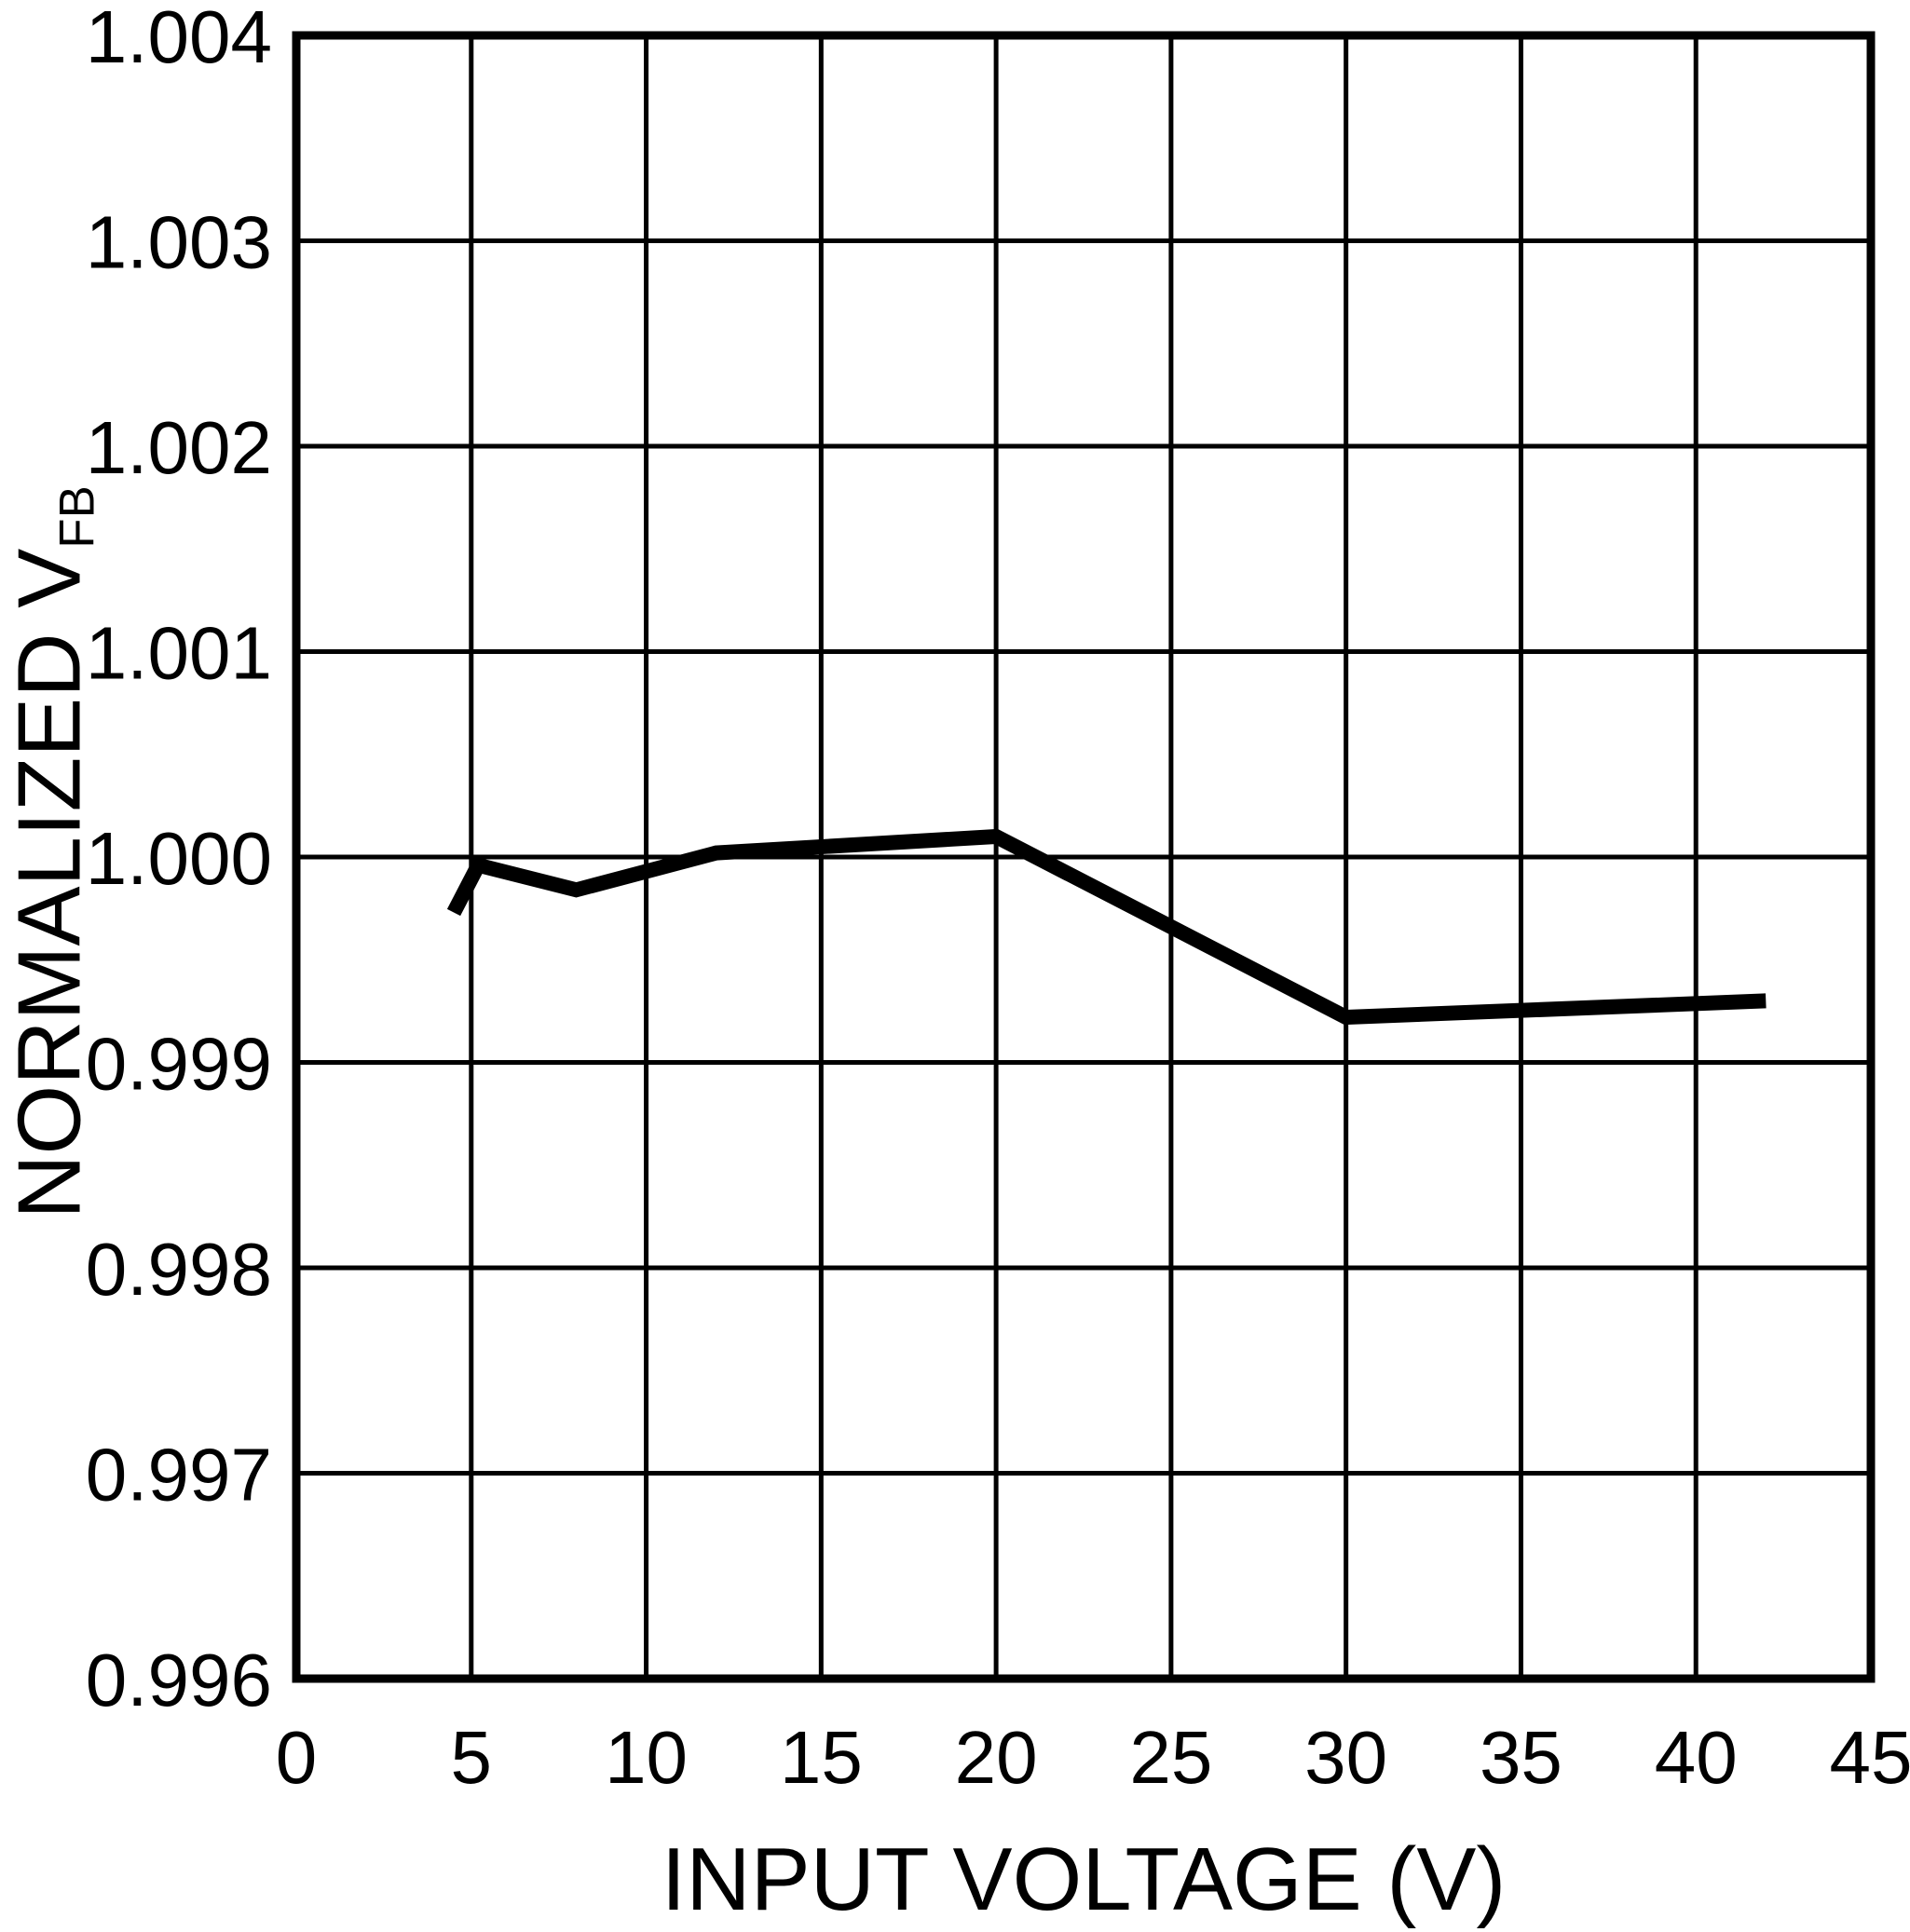 The image size is (1910, 1932). What do you see at coordinates (179, 1476) in the screenshot?
I see `y-tick-label: 0.997` at bounding box center [179, 1476].